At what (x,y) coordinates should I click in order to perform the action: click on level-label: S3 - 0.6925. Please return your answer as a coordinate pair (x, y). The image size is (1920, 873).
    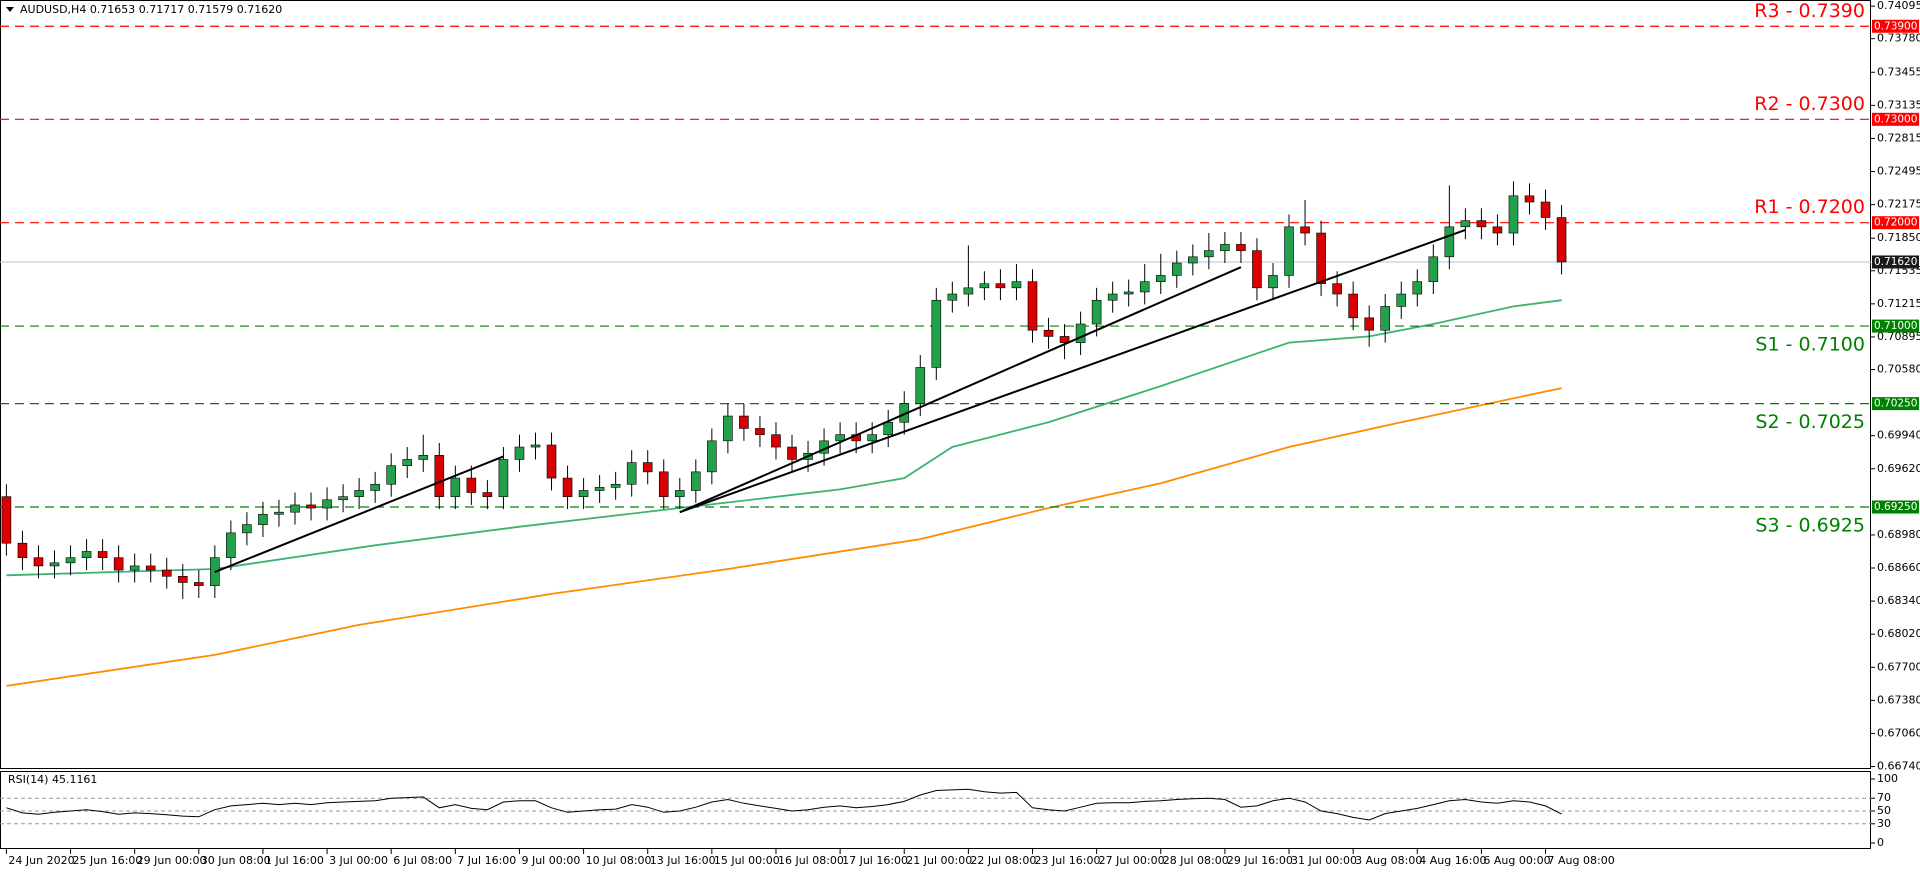
    Looking at the image, I should click on (1810, 526).